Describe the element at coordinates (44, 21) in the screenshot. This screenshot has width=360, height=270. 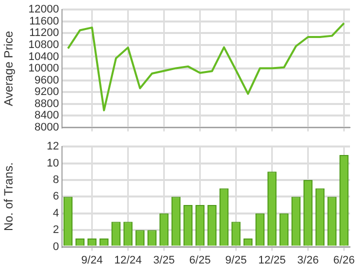
I see `y-tick-label: 11600` at that location.